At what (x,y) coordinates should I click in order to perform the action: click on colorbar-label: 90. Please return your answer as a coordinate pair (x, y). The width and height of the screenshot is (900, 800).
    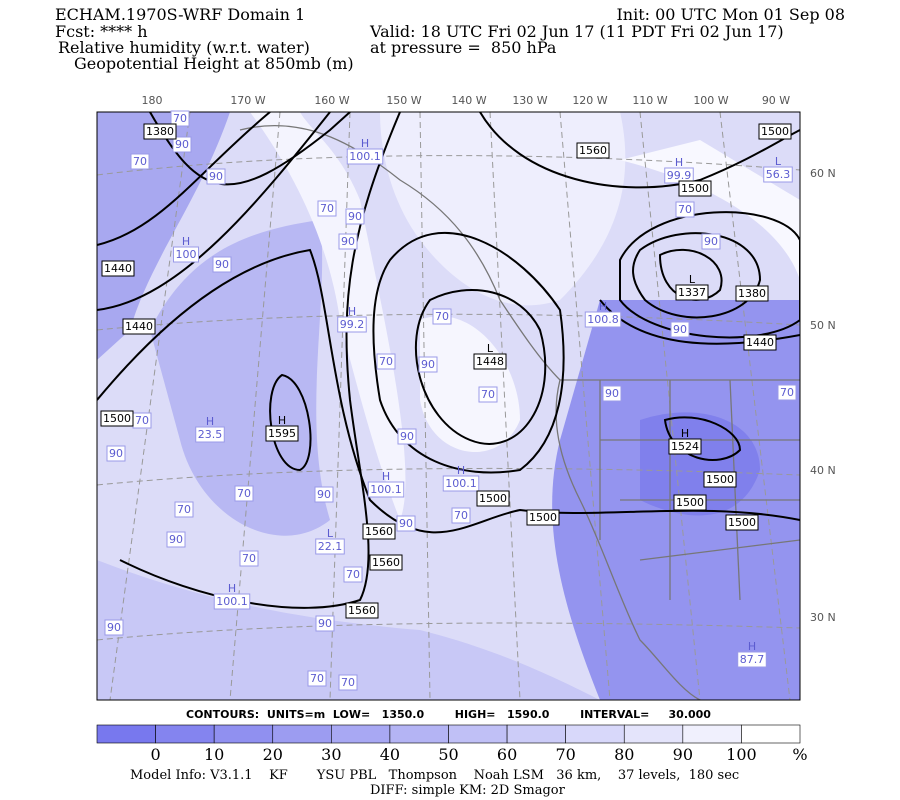
    Looking at the image, I should click on (683, 754).